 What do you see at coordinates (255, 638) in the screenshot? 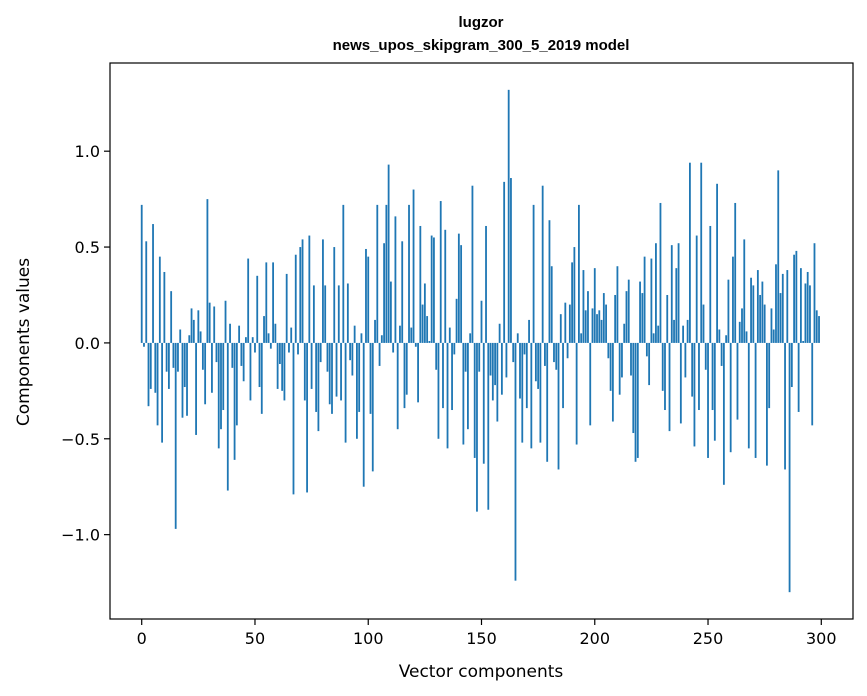
I see `x-tick-label: 50` at bounding box center [255, 638].